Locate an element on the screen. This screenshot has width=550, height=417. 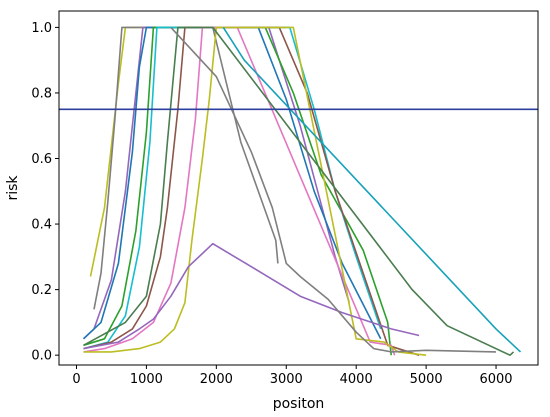
y-tick-label: 0.6 is located at coordinates (41, 159).